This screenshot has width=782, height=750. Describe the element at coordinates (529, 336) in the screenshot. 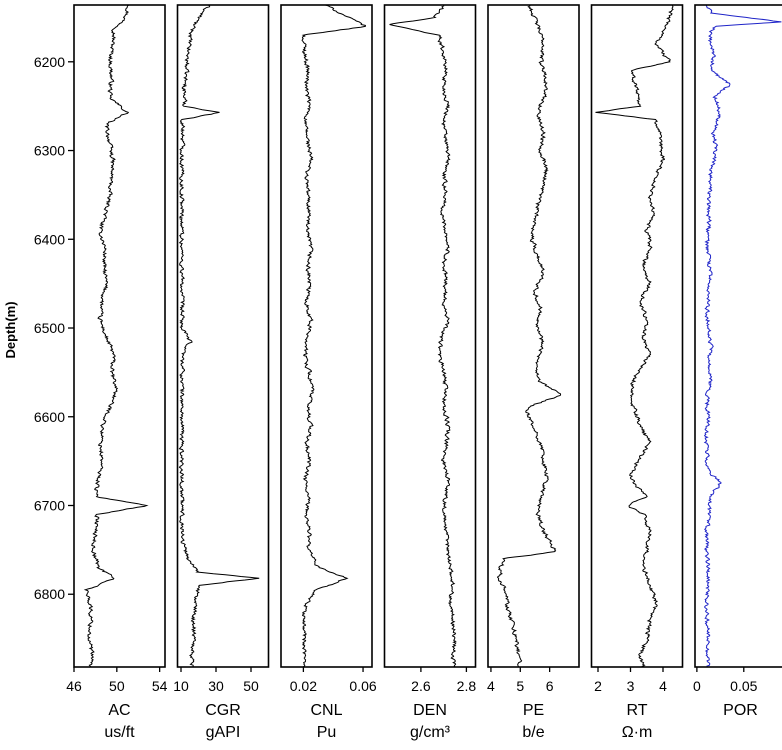

I see `log-curve-pe` at that location.